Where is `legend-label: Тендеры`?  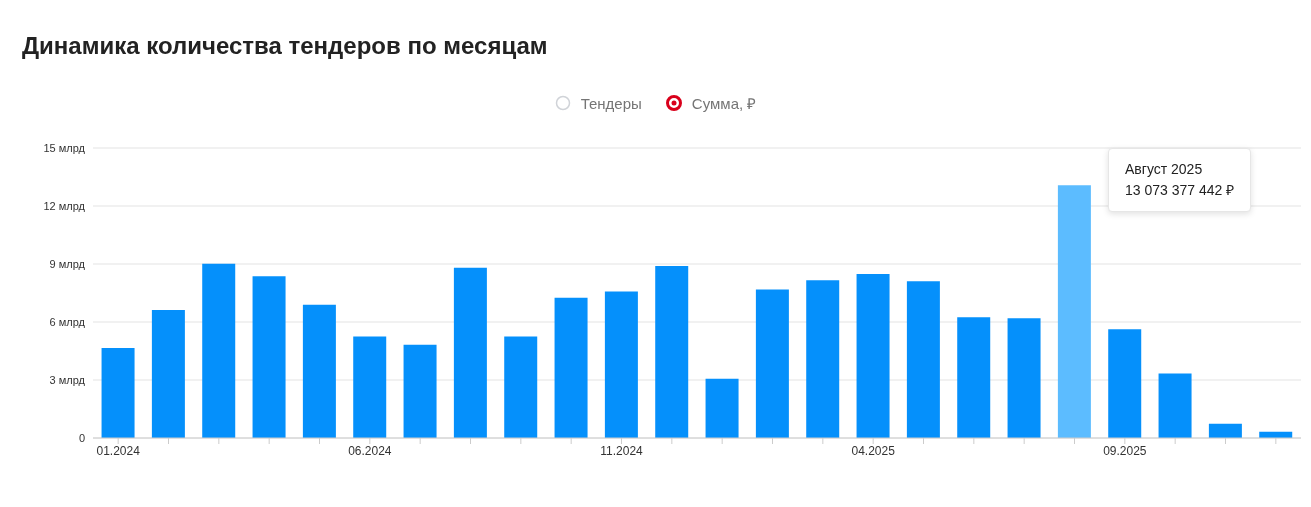 legend-label: Тендеры is located at coordinates (611, 103).